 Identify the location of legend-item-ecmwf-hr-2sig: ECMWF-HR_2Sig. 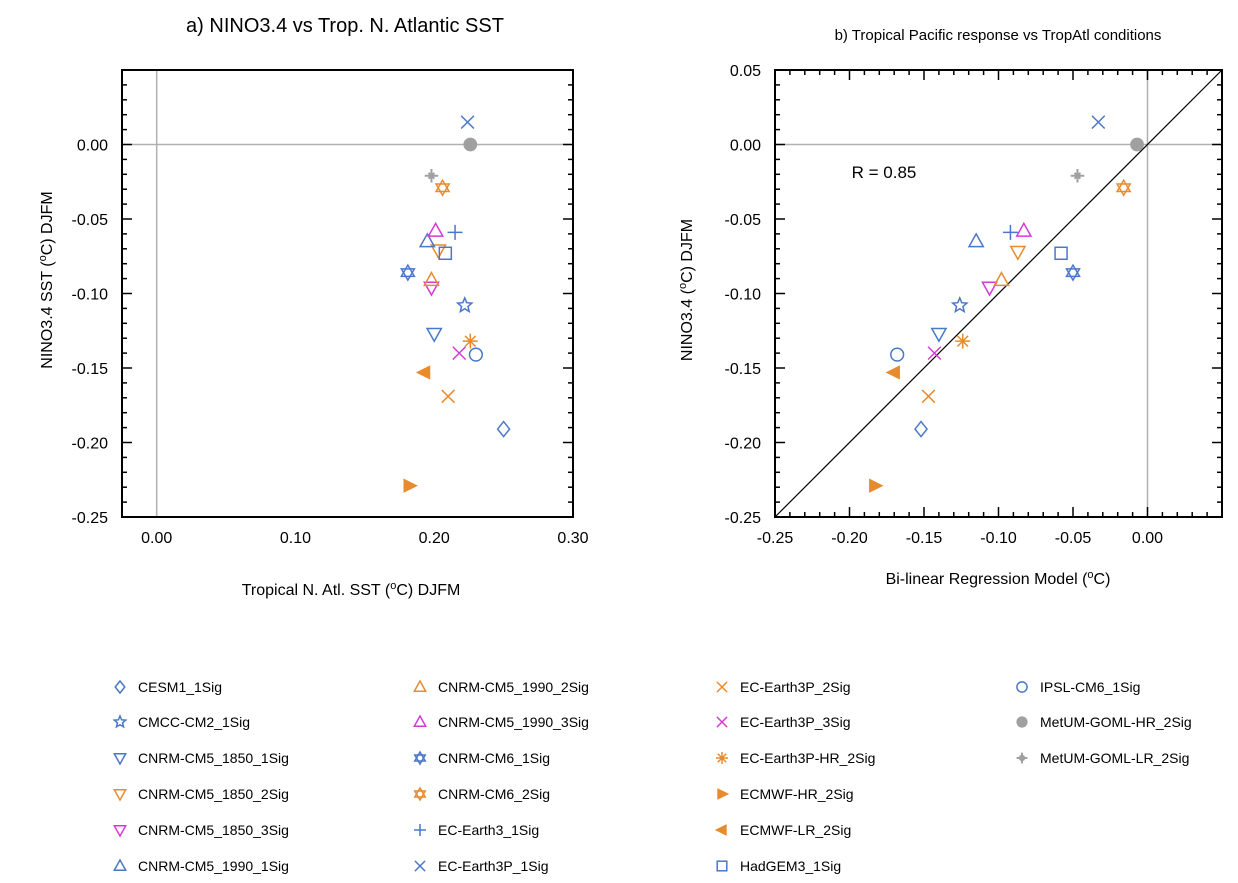
(785, 794).